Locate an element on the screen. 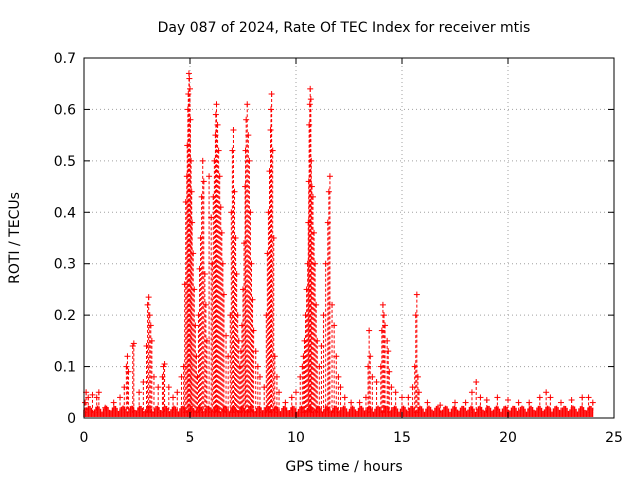  x-tick-label: 10 is located at coordinates (296, 438).